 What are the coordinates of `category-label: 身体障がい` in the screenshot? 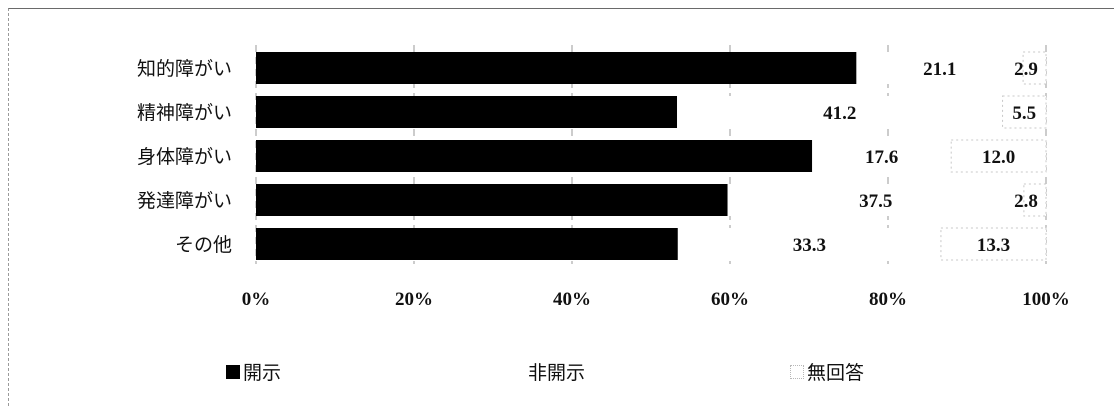 It's located at (184, 157).